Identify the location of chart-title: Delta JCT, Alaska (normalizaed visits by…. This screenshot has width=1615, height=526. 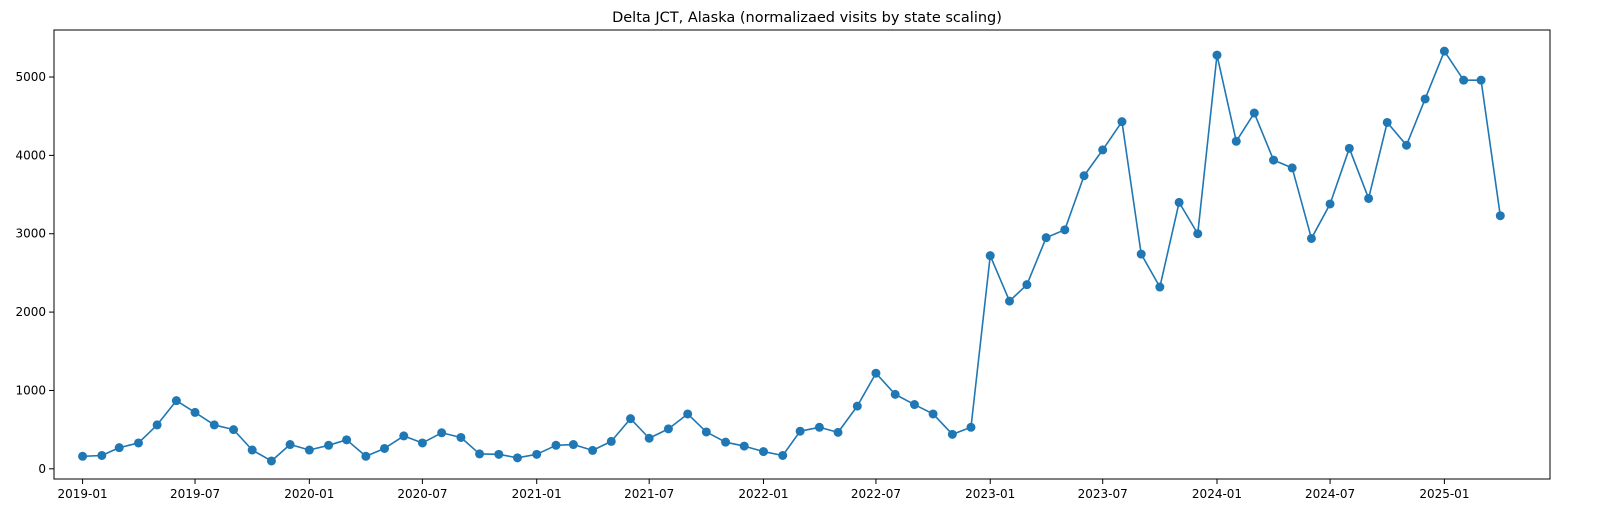
(807, 18).